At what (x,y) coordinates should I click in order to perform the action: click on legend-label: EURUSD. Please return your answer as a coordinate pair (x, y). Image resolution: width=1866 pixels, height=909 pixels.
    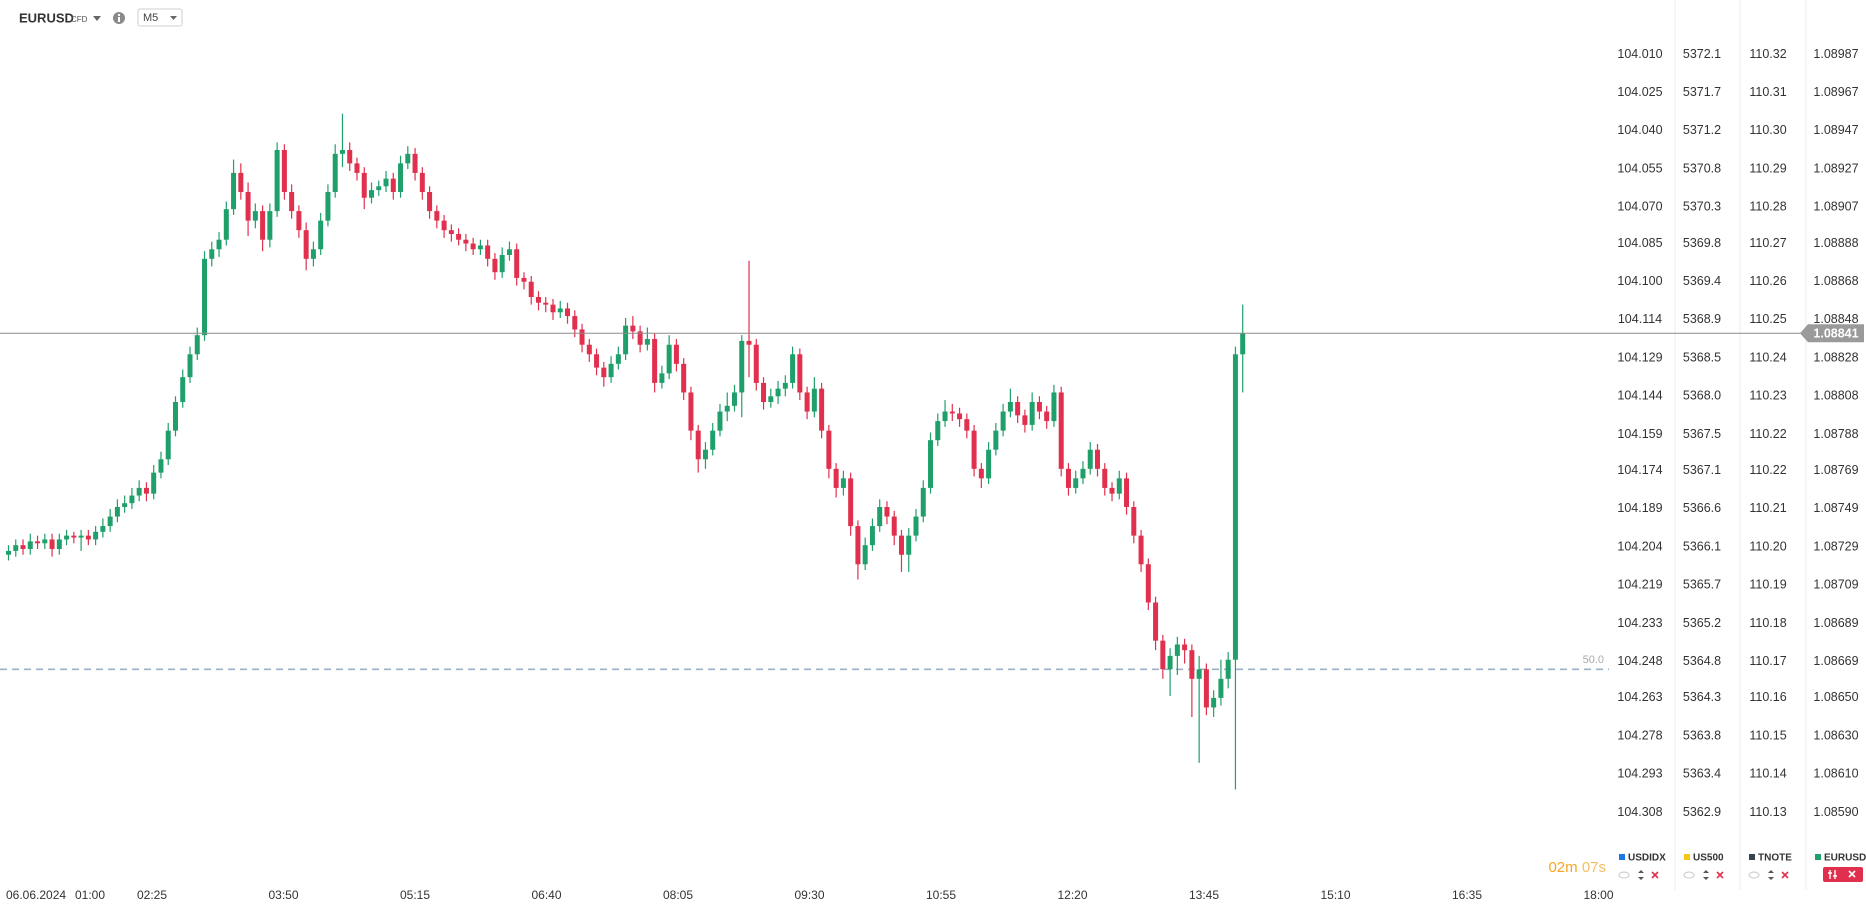
    Looking at the image, I should click on (1845, 858).